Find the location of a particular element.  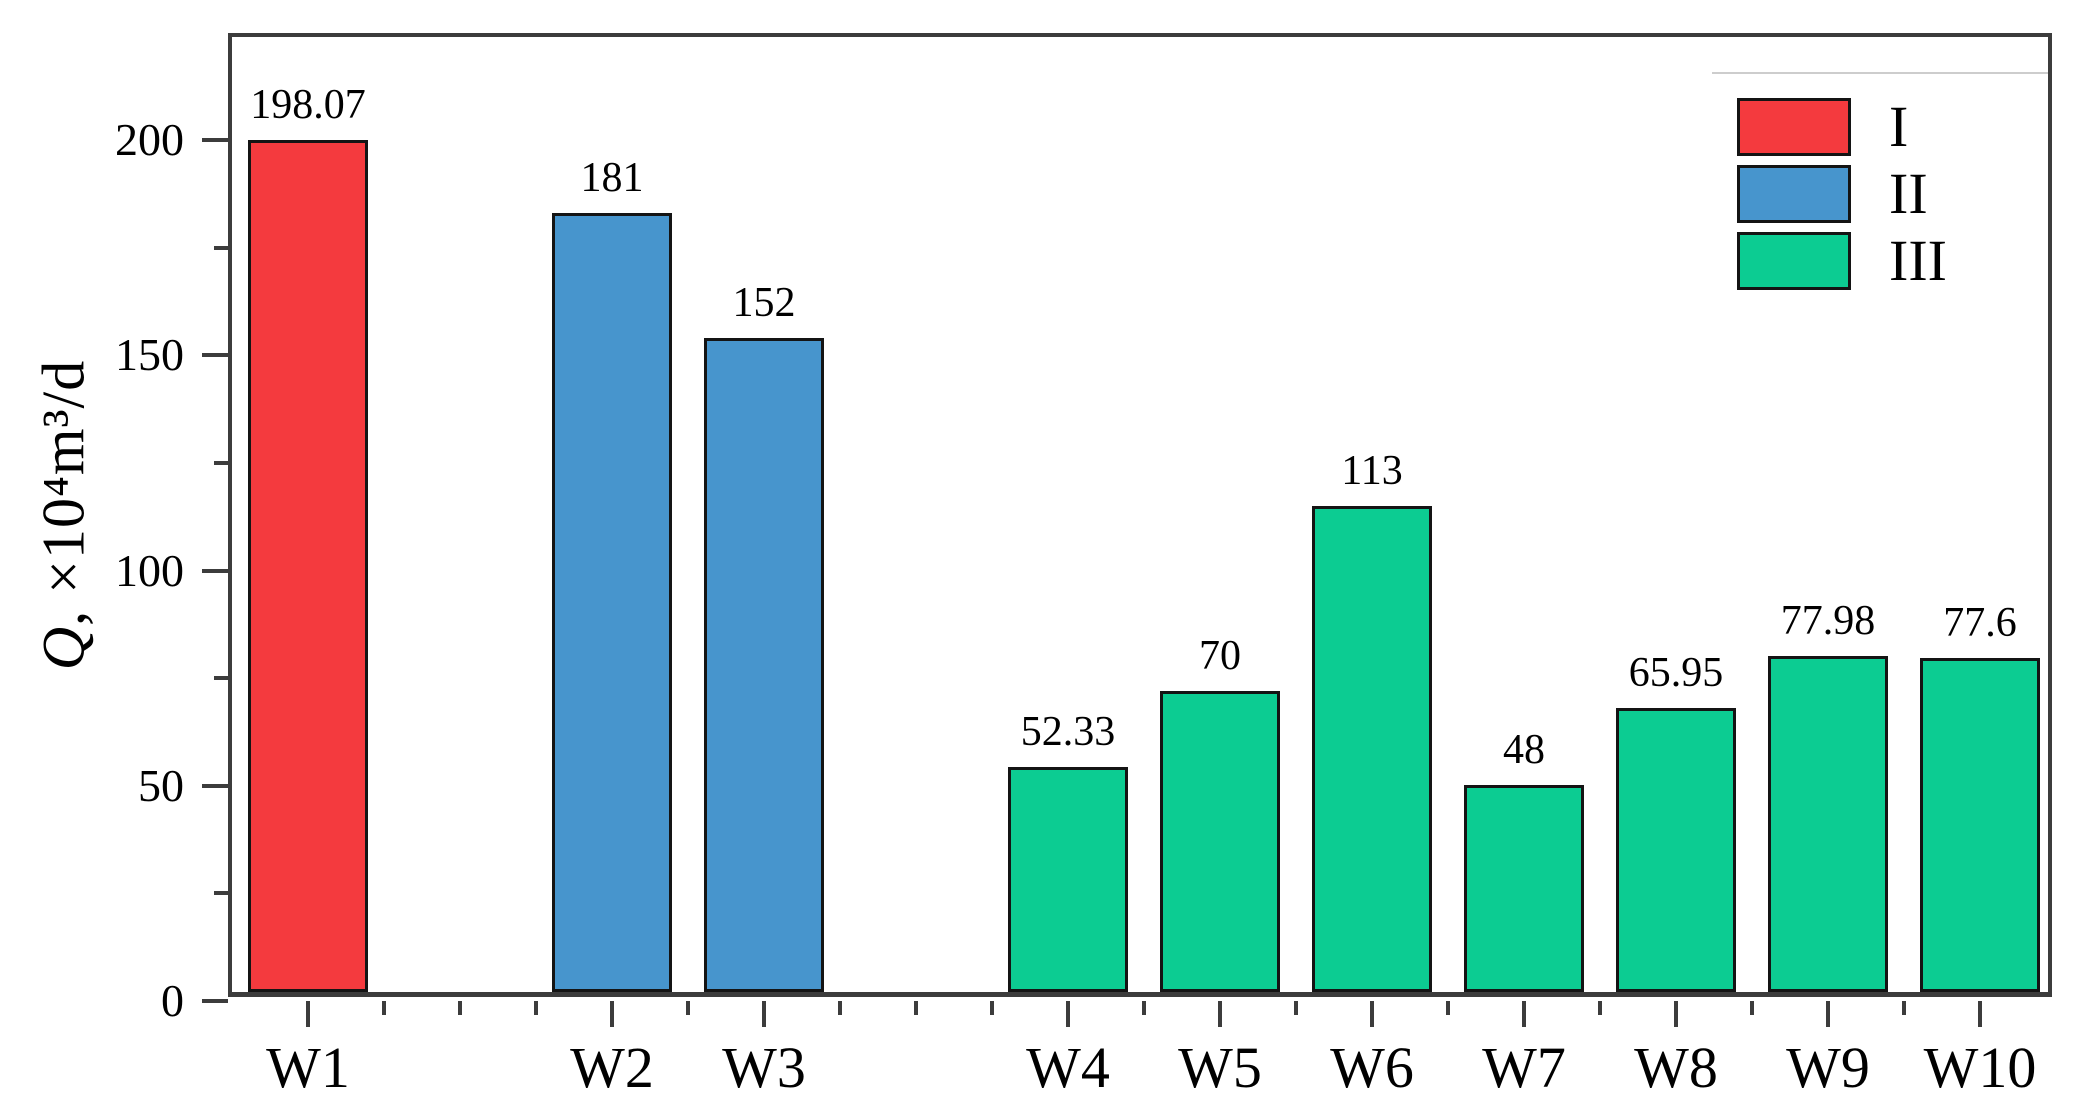

legend: I II III is located at coordinates (1880, 185).